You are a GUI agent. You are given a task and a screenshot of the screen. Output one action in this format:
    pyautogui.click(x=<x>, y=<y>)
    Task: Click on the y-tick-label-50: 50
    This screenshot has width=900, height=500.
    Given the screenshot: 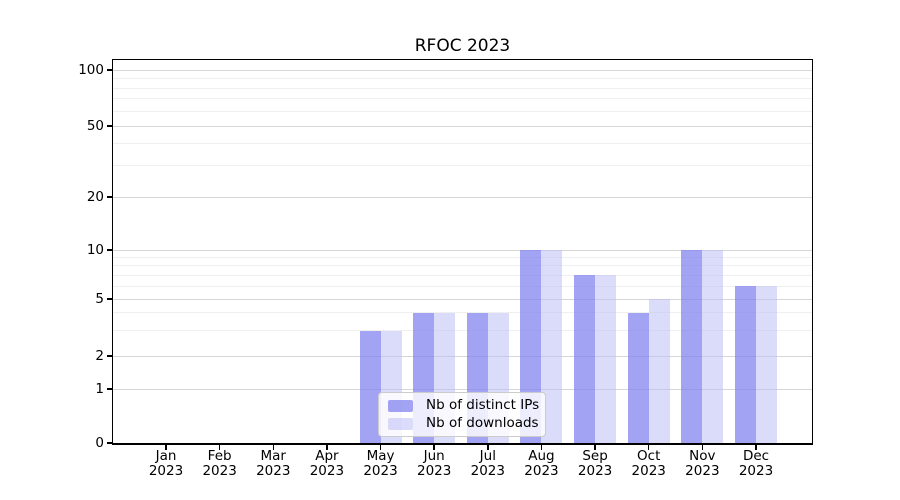 What is the action you would take?
    pyautogui.click(x=95, y=126)
    